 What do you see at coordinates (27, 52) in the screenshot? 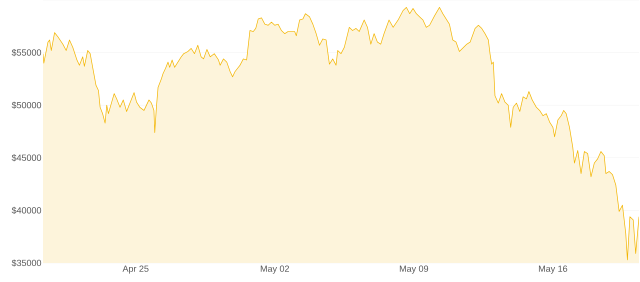
I see `y-tick-label: $55000` at bounding box center [27, 52].